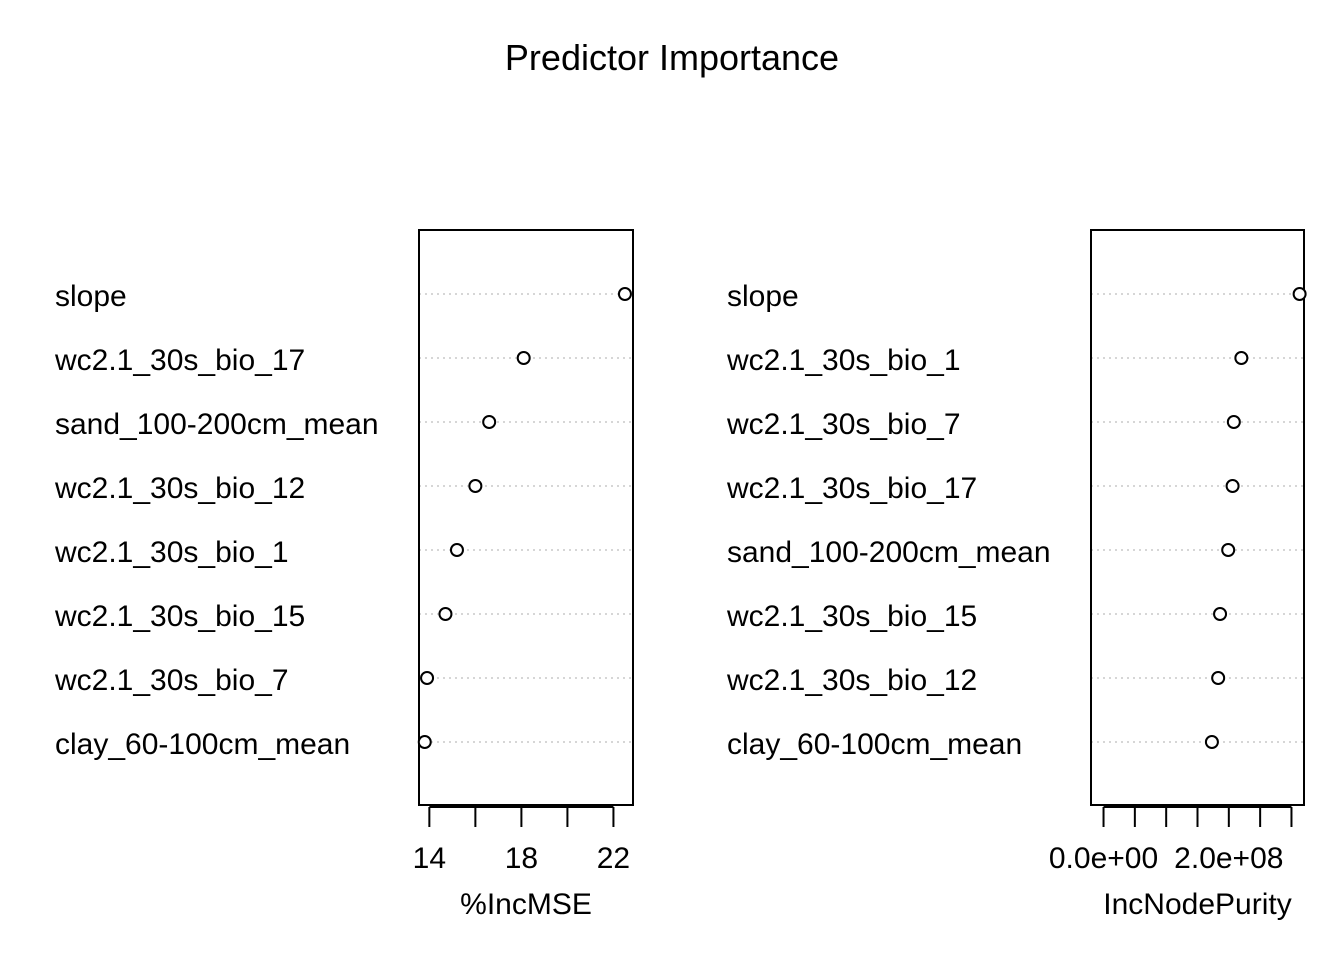  What do you see at coordinates (526, 904) in the screenshot?
I see `x-axis-label: %IncMSE` at bounding box center [526, 904].